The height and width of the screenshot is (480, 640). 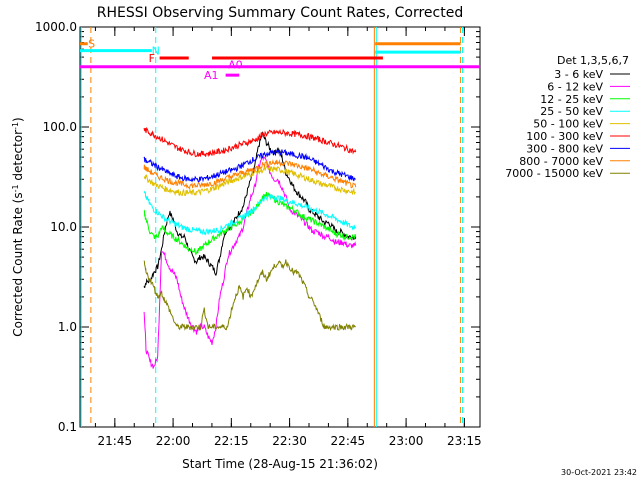 I want to click on y-axis-label-part3: ), so click(x=18, y=119).